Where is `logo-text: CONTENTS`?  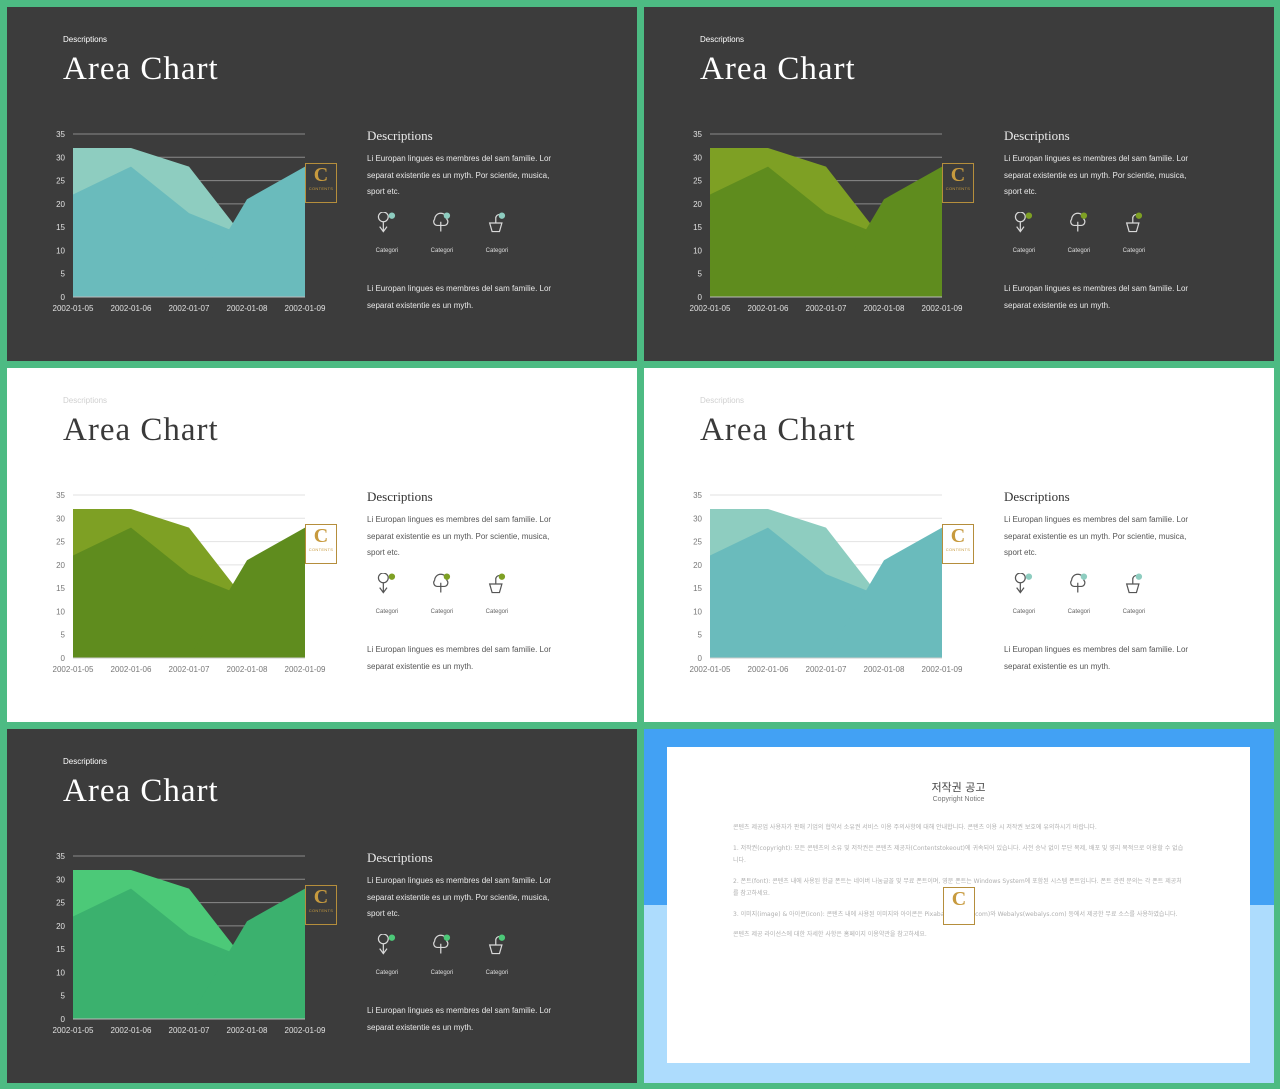 logo-text: CONTENTS is located at coordinates (958, 549).